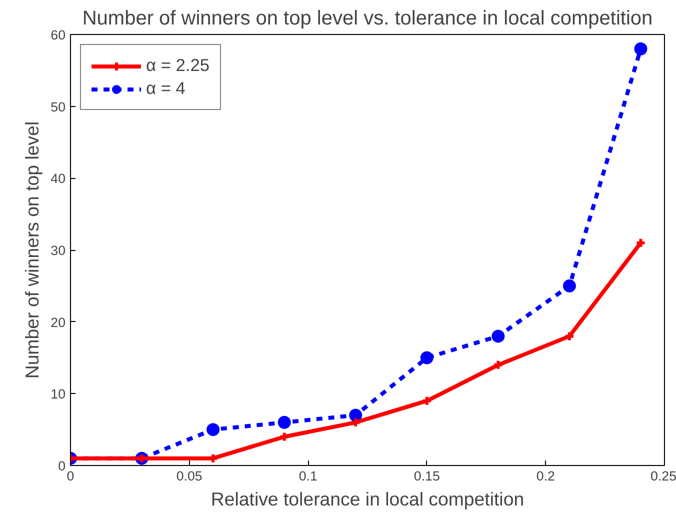  I want to click on y-axis-title: Number of winners on top level, so click(32, 250).